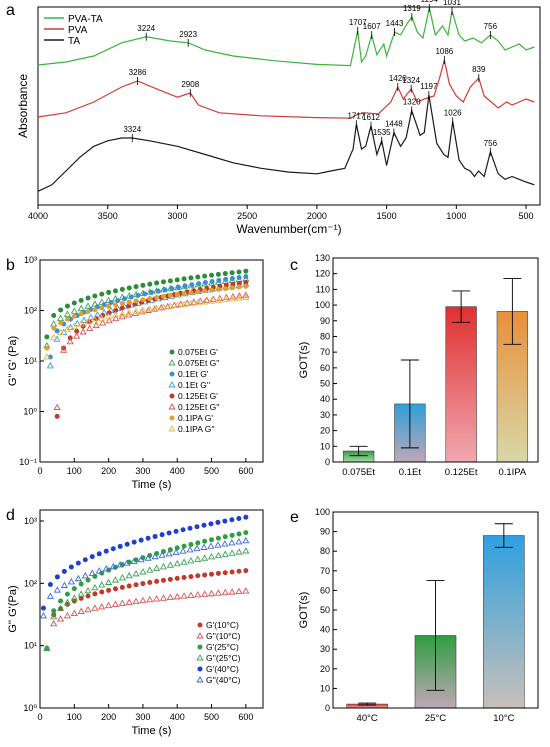  Describe the element at coordinates (223, 636) in the screenshot. I see `legend-label: G''(10°C)` at that location.